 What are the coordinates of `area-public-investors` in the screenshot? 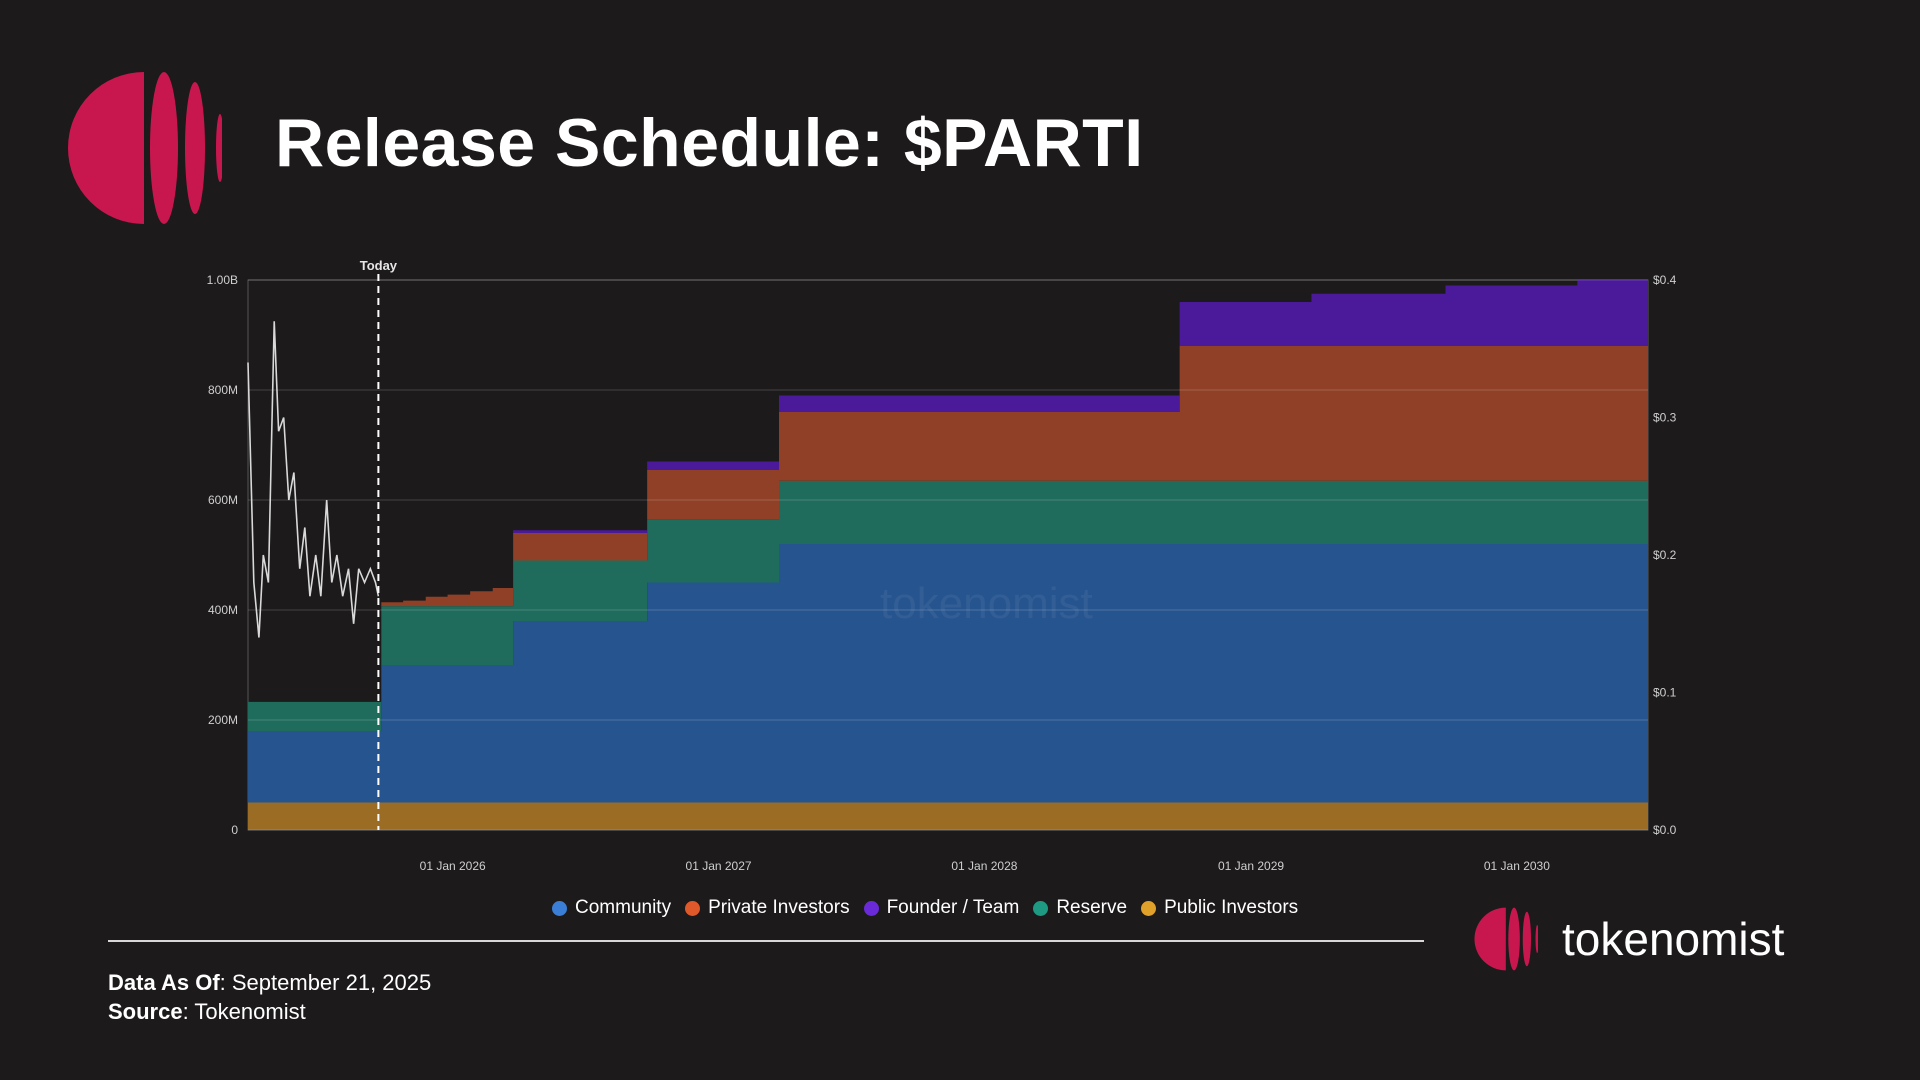 It's located at (948, 816).